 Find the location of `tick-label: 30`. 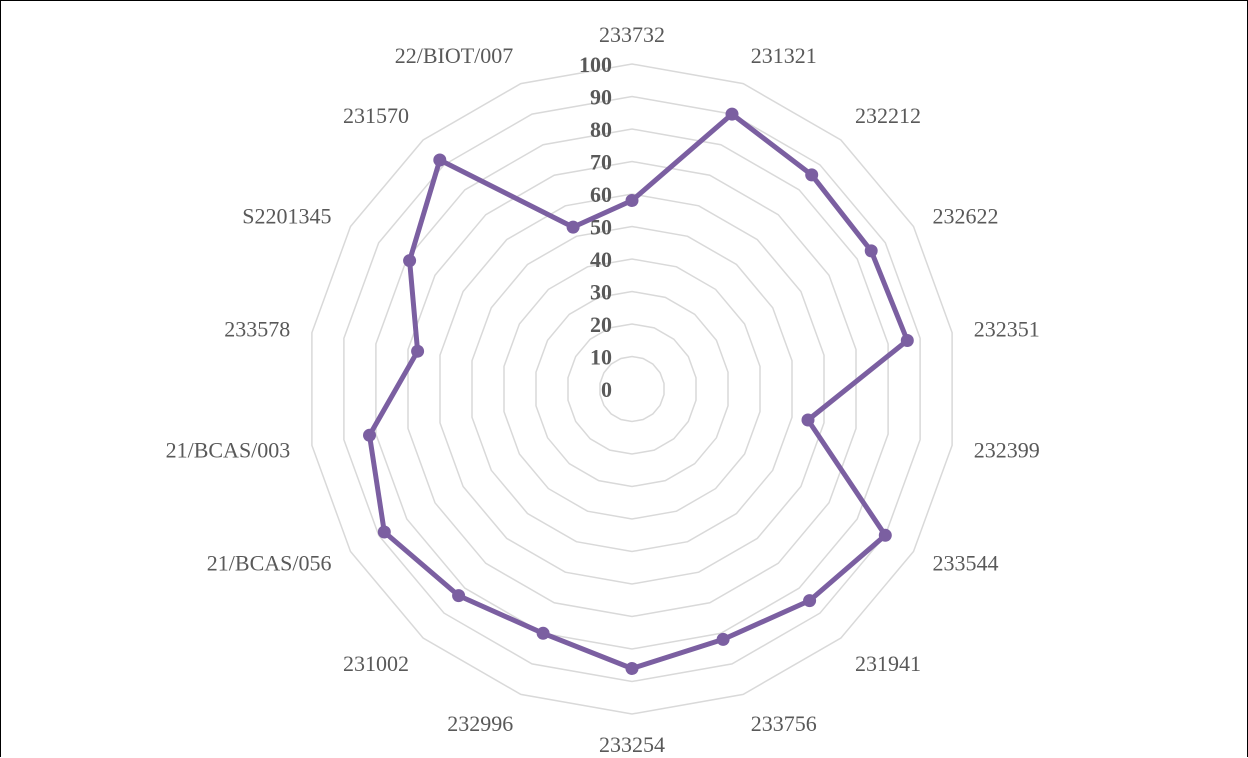

tick-label: 30 is located at coordinates (601, 292).